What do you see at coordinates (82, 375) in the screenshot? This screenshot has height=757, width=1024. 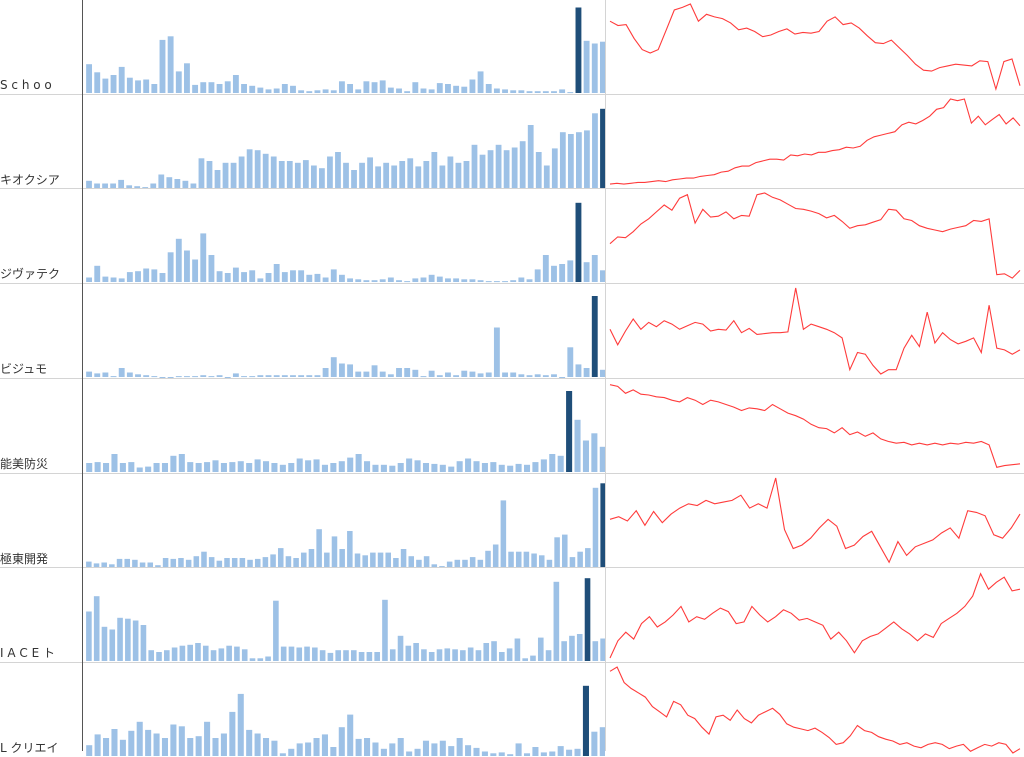 I see `axis-divider` at bounding box center [82, 375].